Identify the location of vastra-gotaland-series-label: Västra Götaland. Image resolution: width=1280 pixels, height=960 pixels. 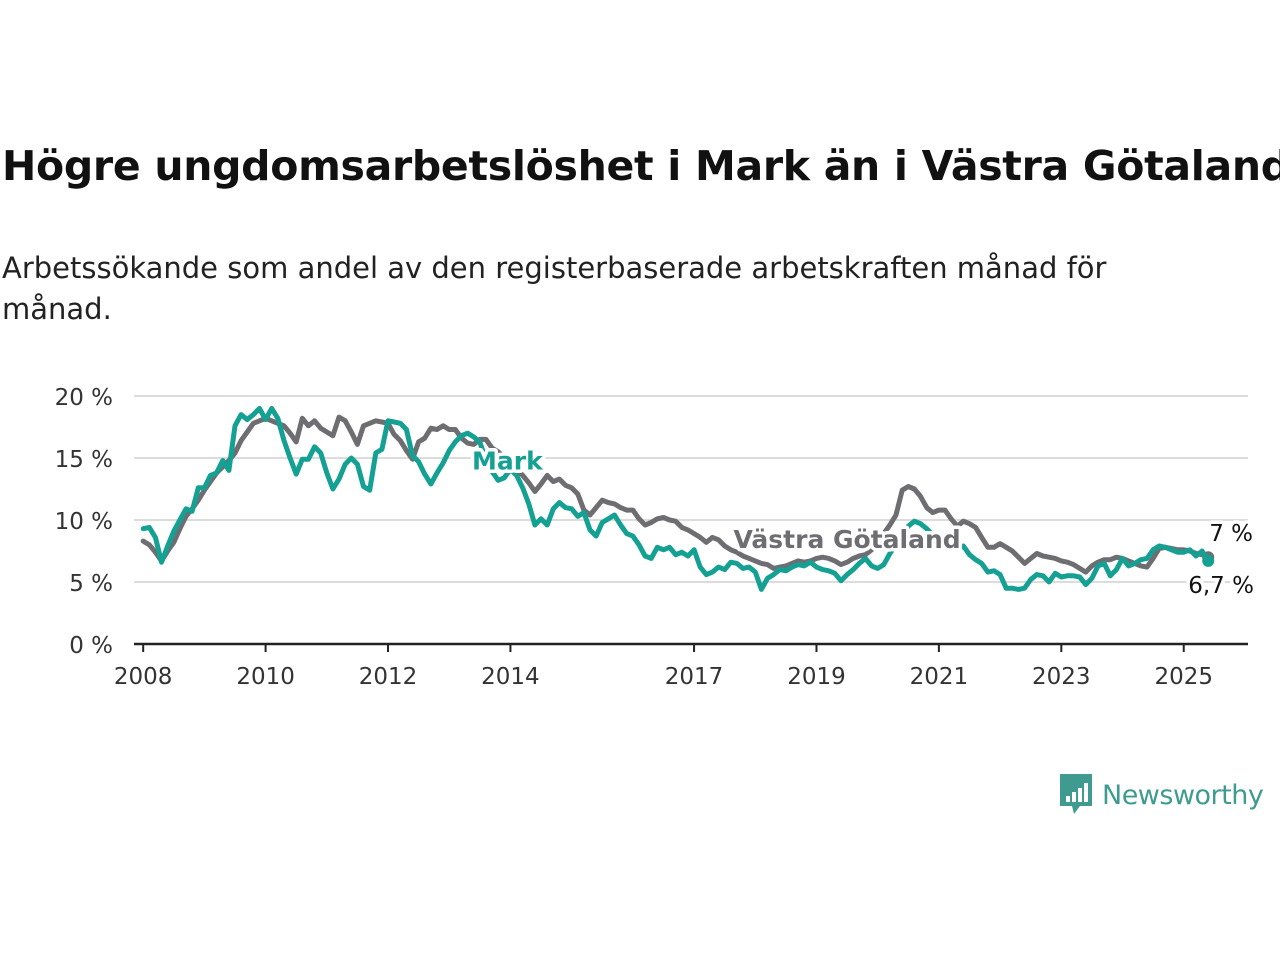
(846, 539).